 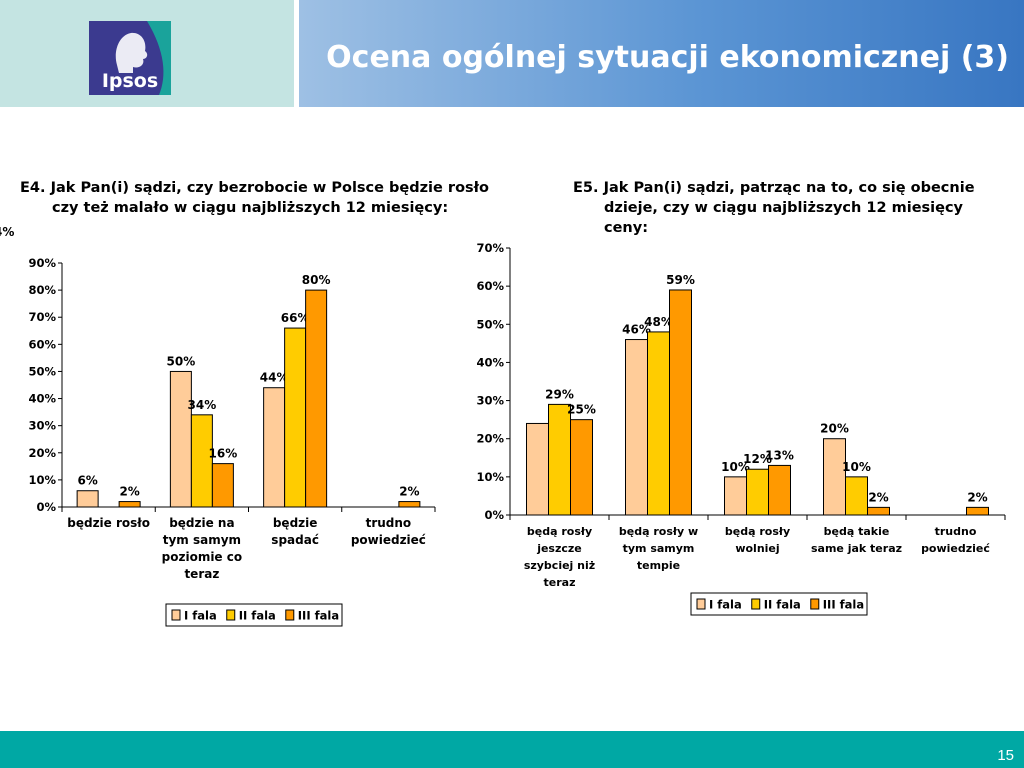 I want to click on category-label: tempie, so click(x=658, y=565).